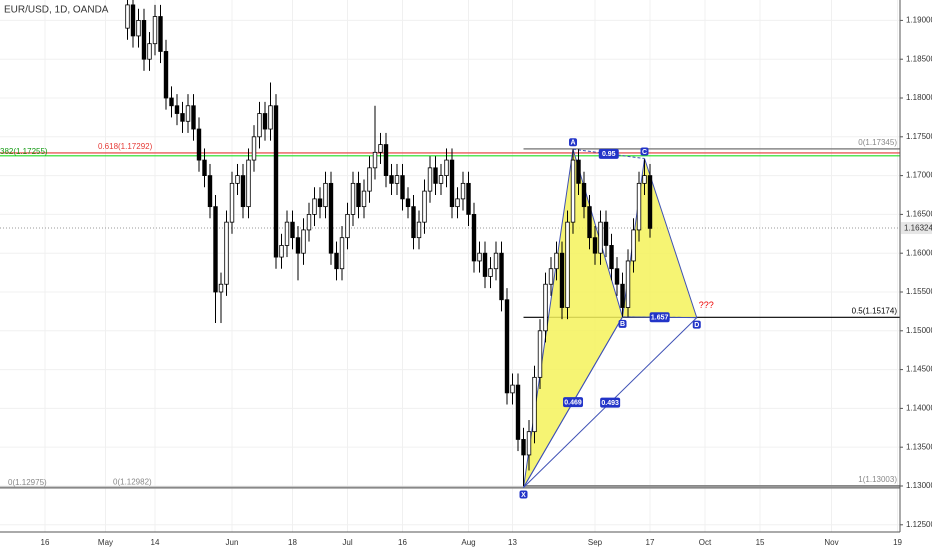  What do you see at coordinates (125, 146) in the screenshot?
I see `level-label: 0.618(1.17292)` at bounding box center [125, 146].